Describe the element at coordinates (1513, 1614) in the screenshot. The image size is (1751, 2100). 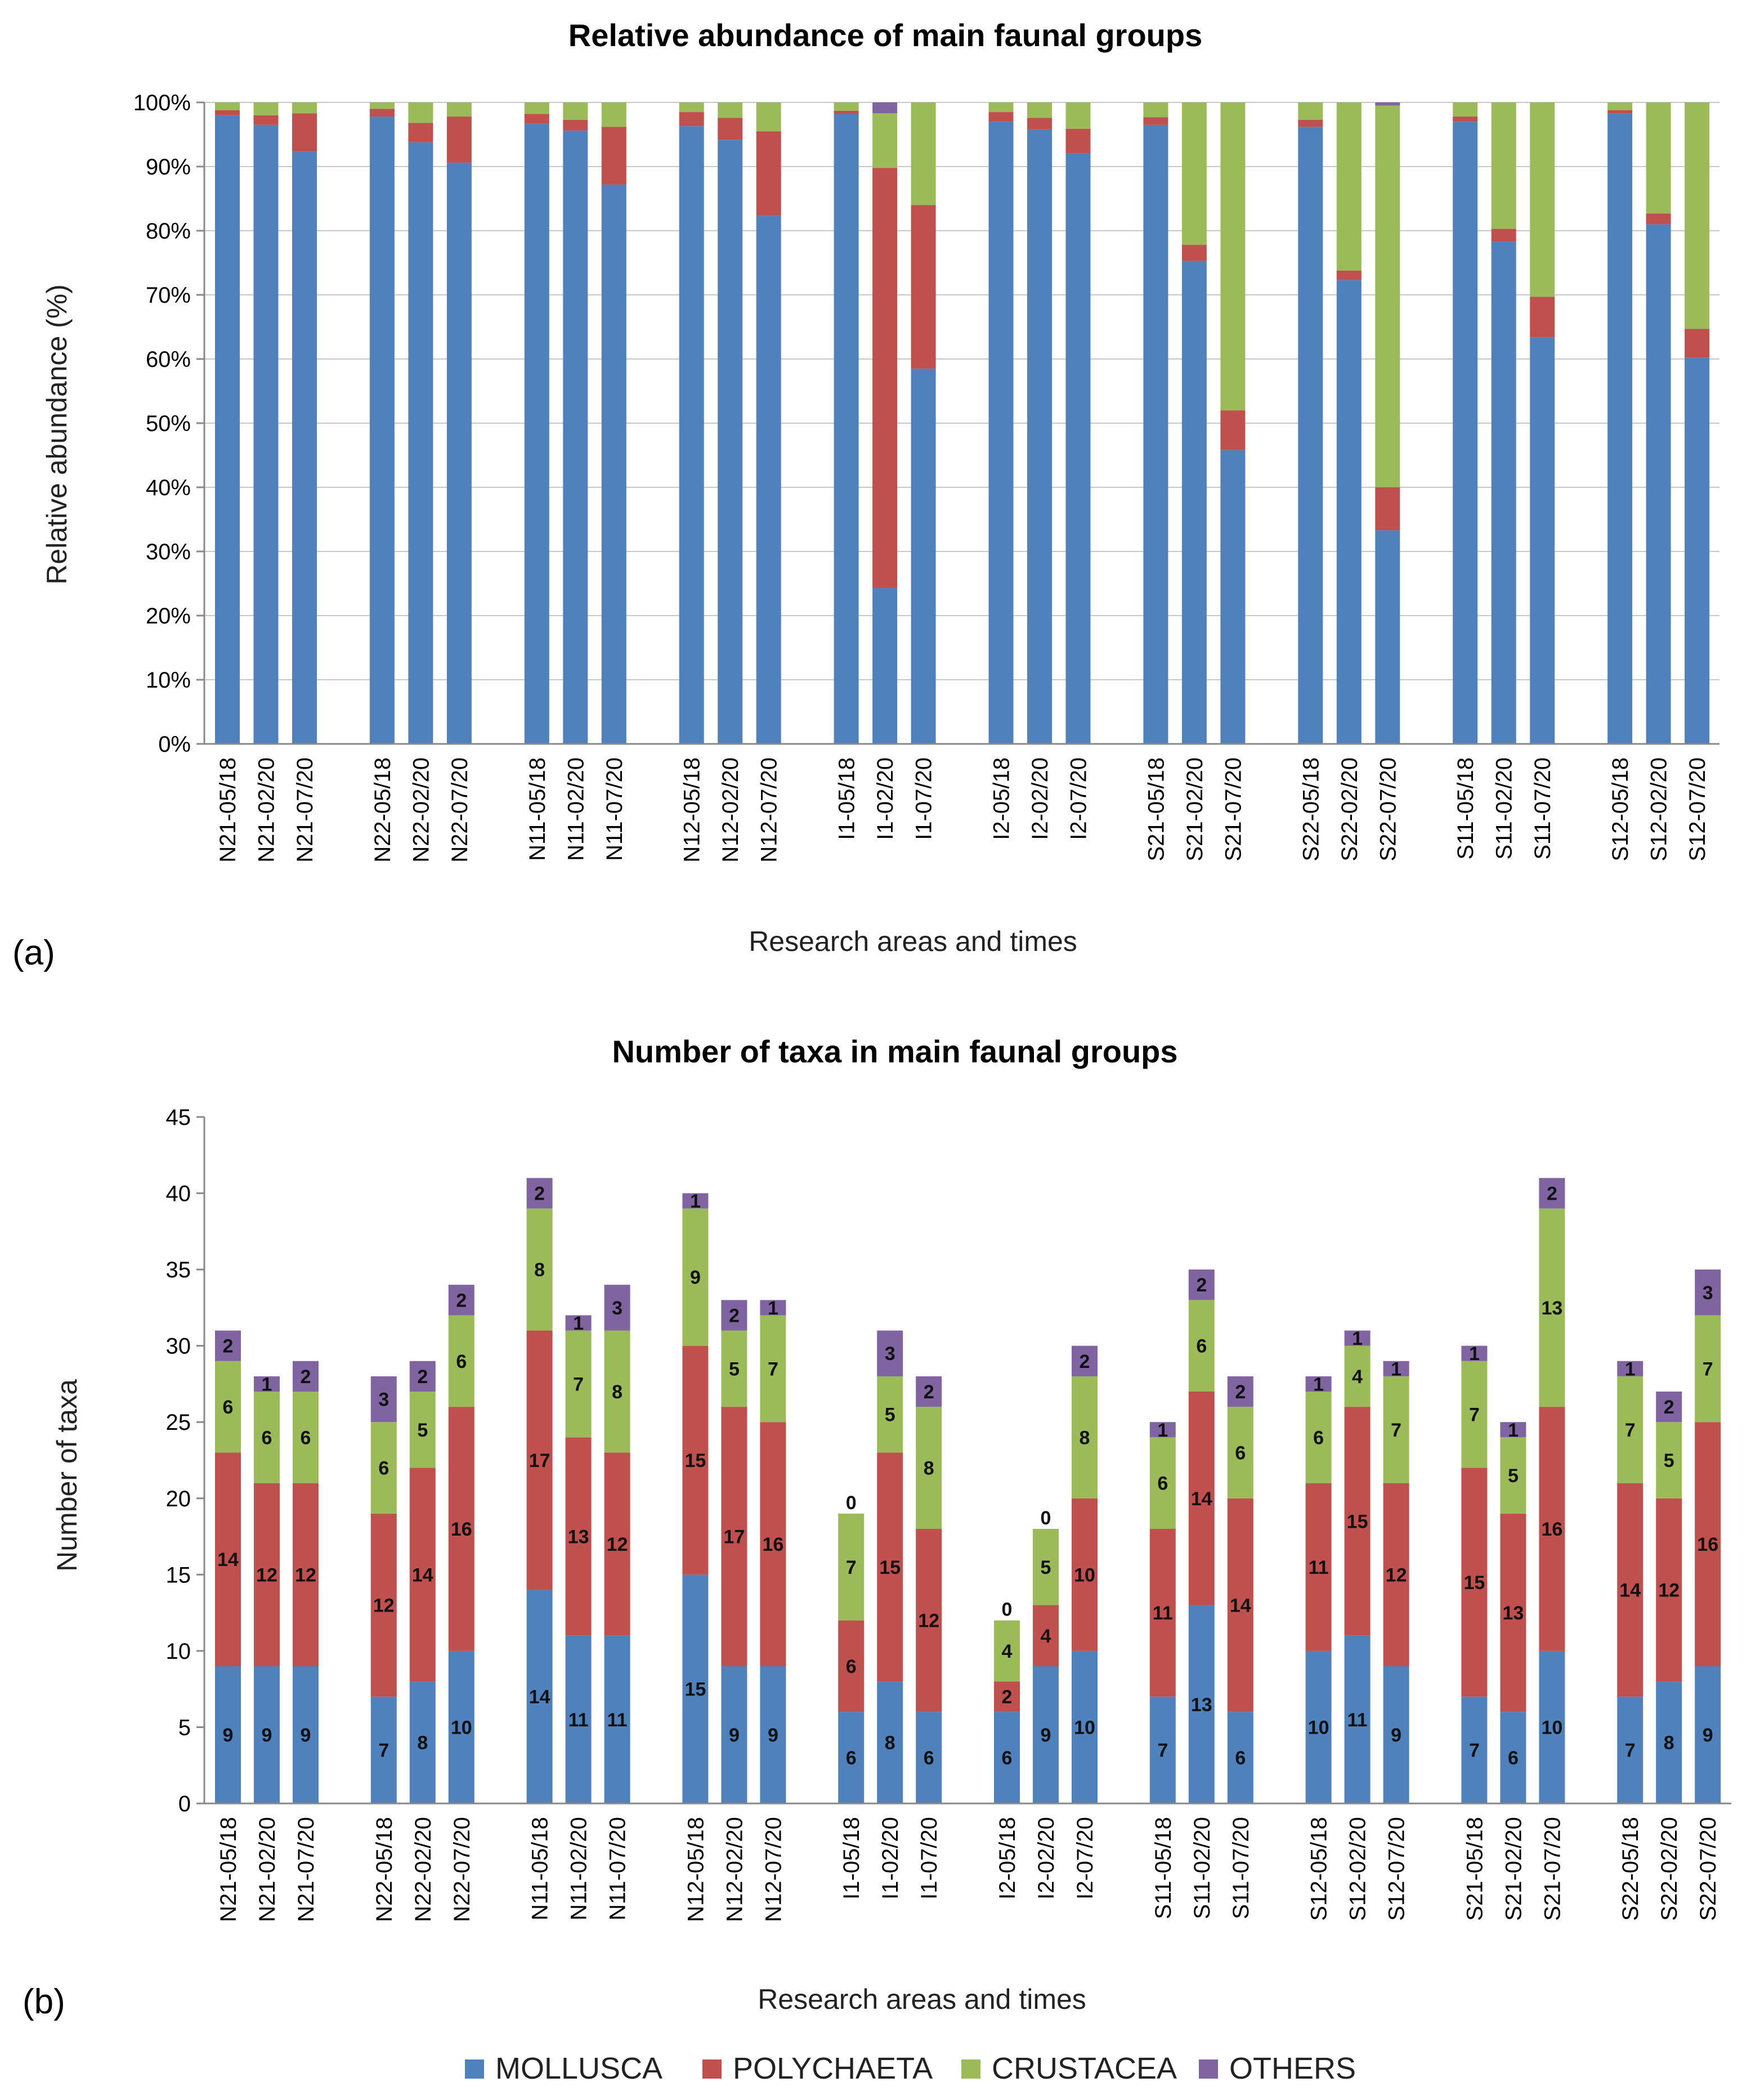
I see `data-label-s21-02-20-polychaeta: 13` at that location.